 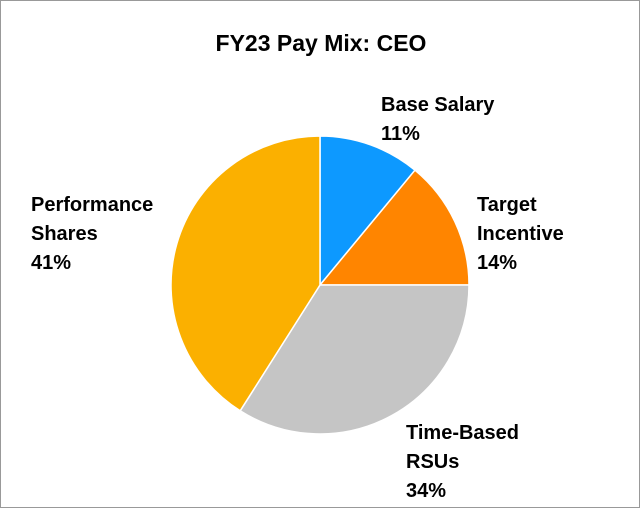 I want to click on slice-name-line: Target, so click(x=507, y=205).